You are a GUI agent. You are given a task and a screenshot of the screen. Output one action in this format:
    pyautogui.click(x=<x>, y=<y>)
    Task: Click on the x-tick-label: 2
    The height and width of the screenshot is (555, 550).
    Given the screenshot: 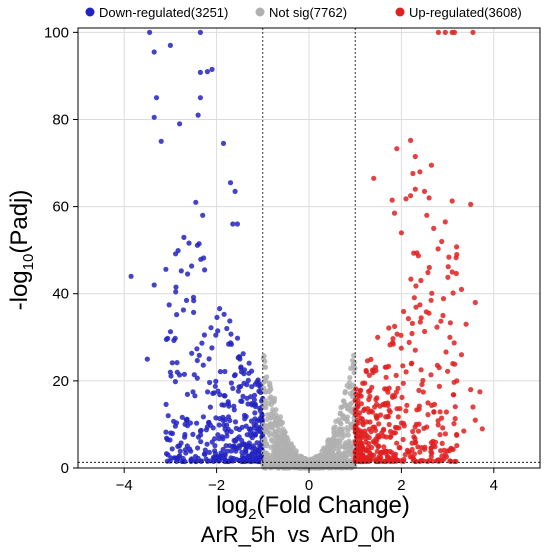 What is the action you would take?
    pyautogui.click(x=401, y=485)
    